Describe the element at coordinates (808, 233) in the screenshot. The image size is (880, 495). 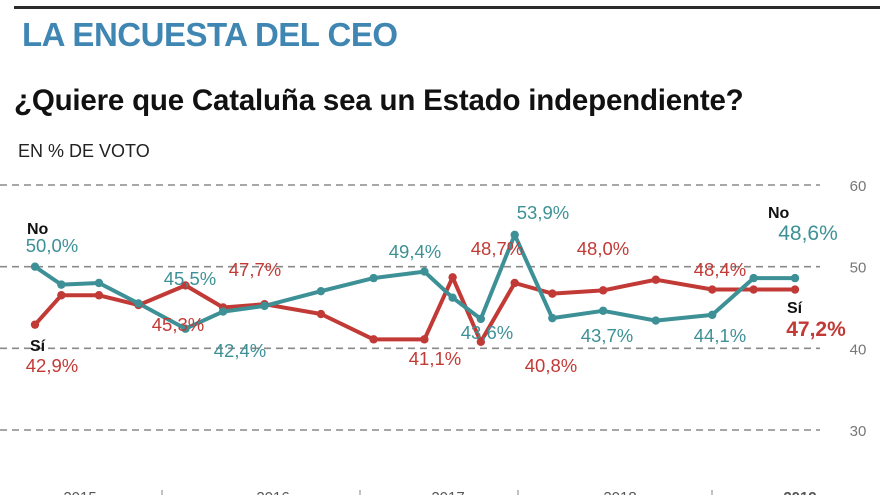
I see `data-label-no: 48,6%` at that location.